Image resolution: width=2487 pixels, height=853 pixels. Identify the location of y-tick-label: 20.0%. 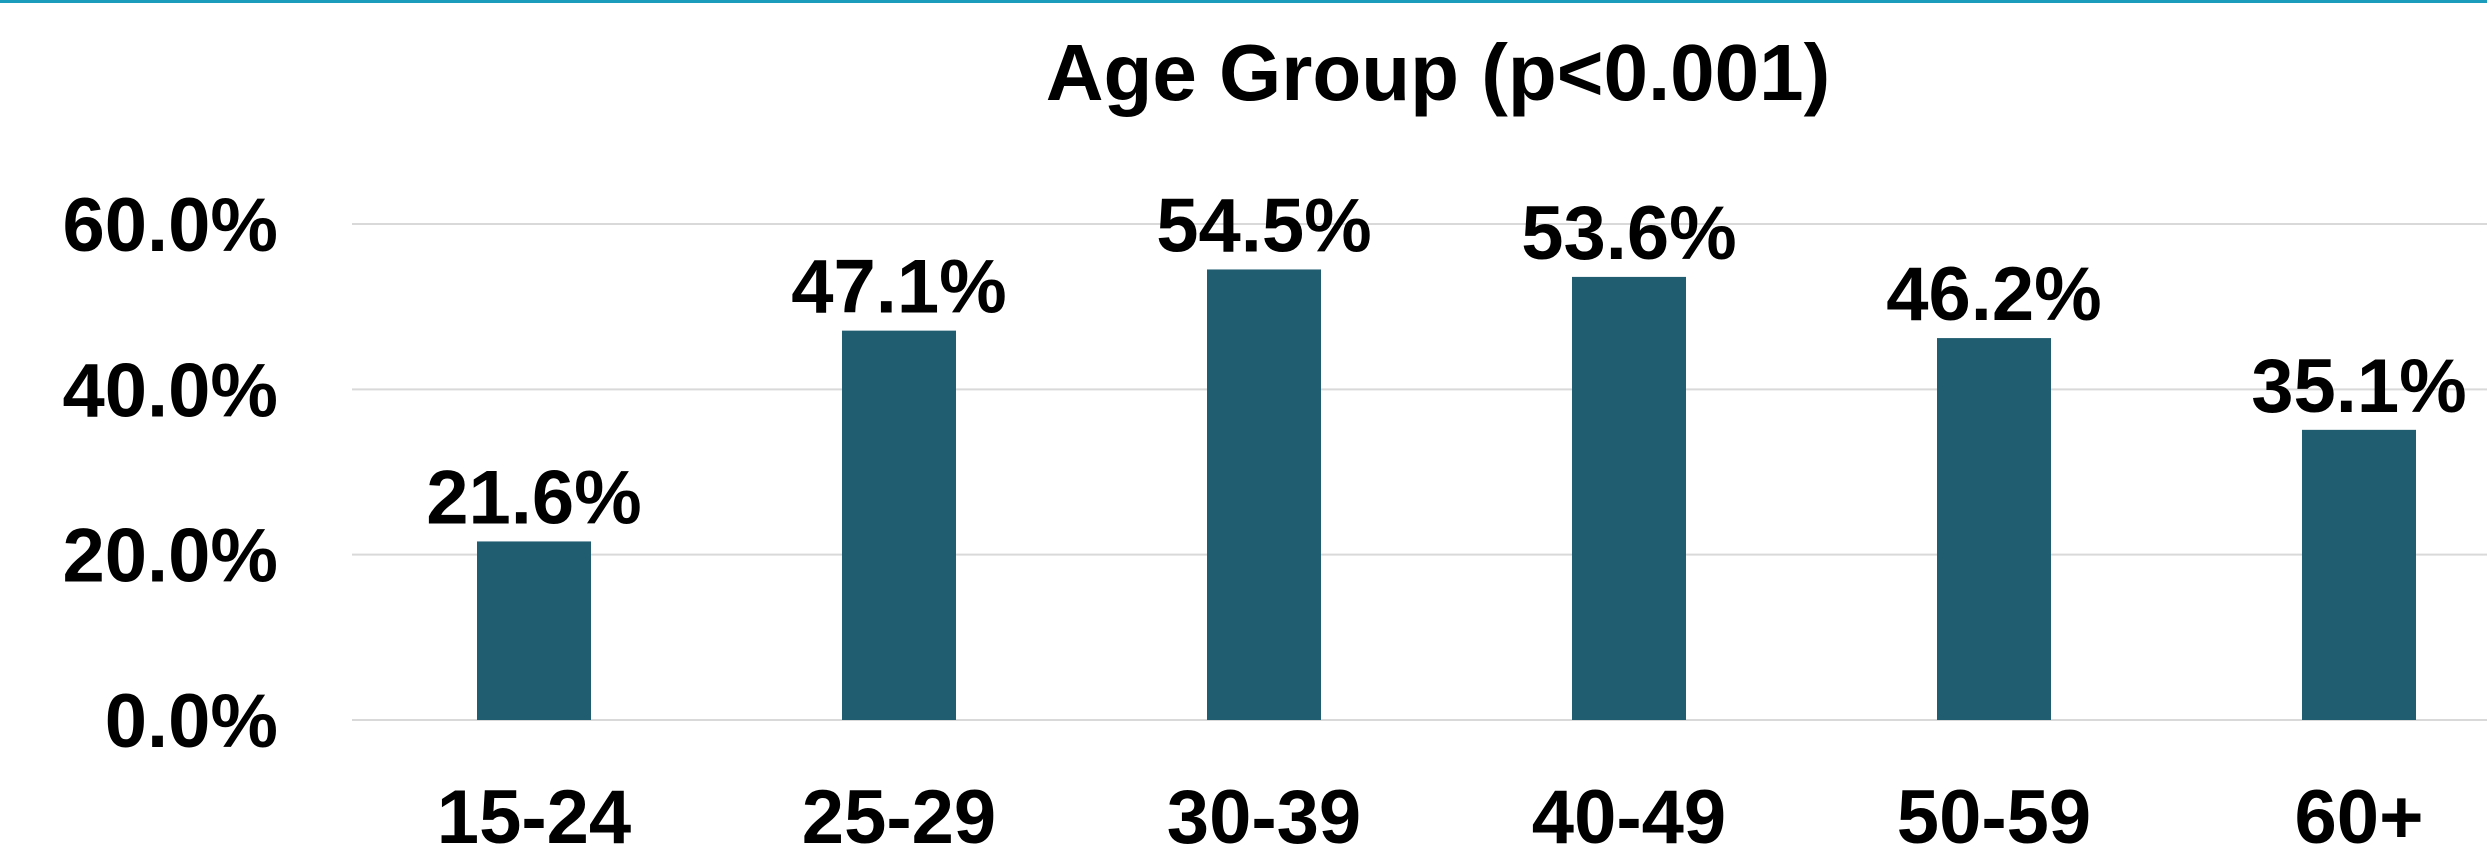
(171, 556).